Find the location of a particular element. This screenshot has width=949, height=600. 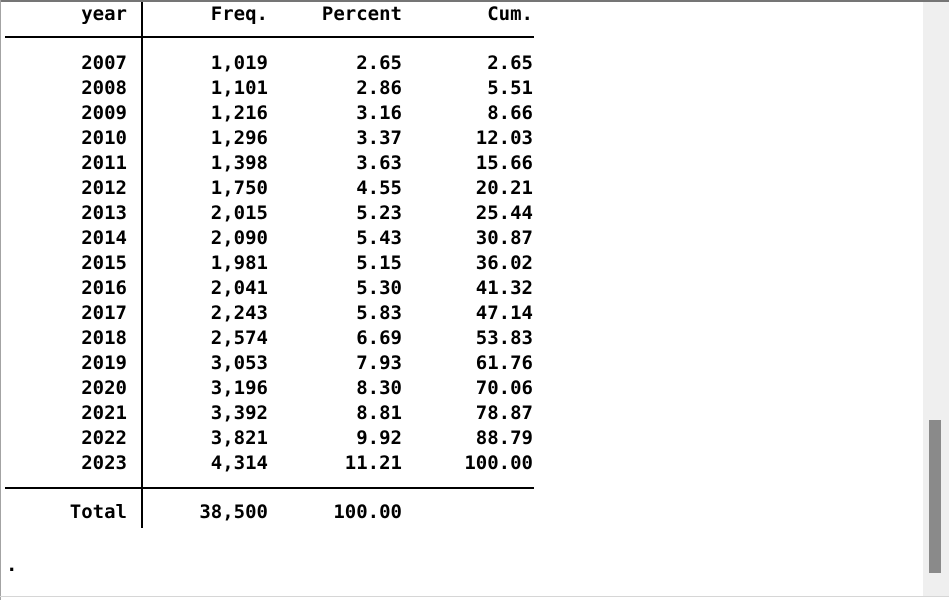

header-percent: Percent is located at coordinates (361, 14).